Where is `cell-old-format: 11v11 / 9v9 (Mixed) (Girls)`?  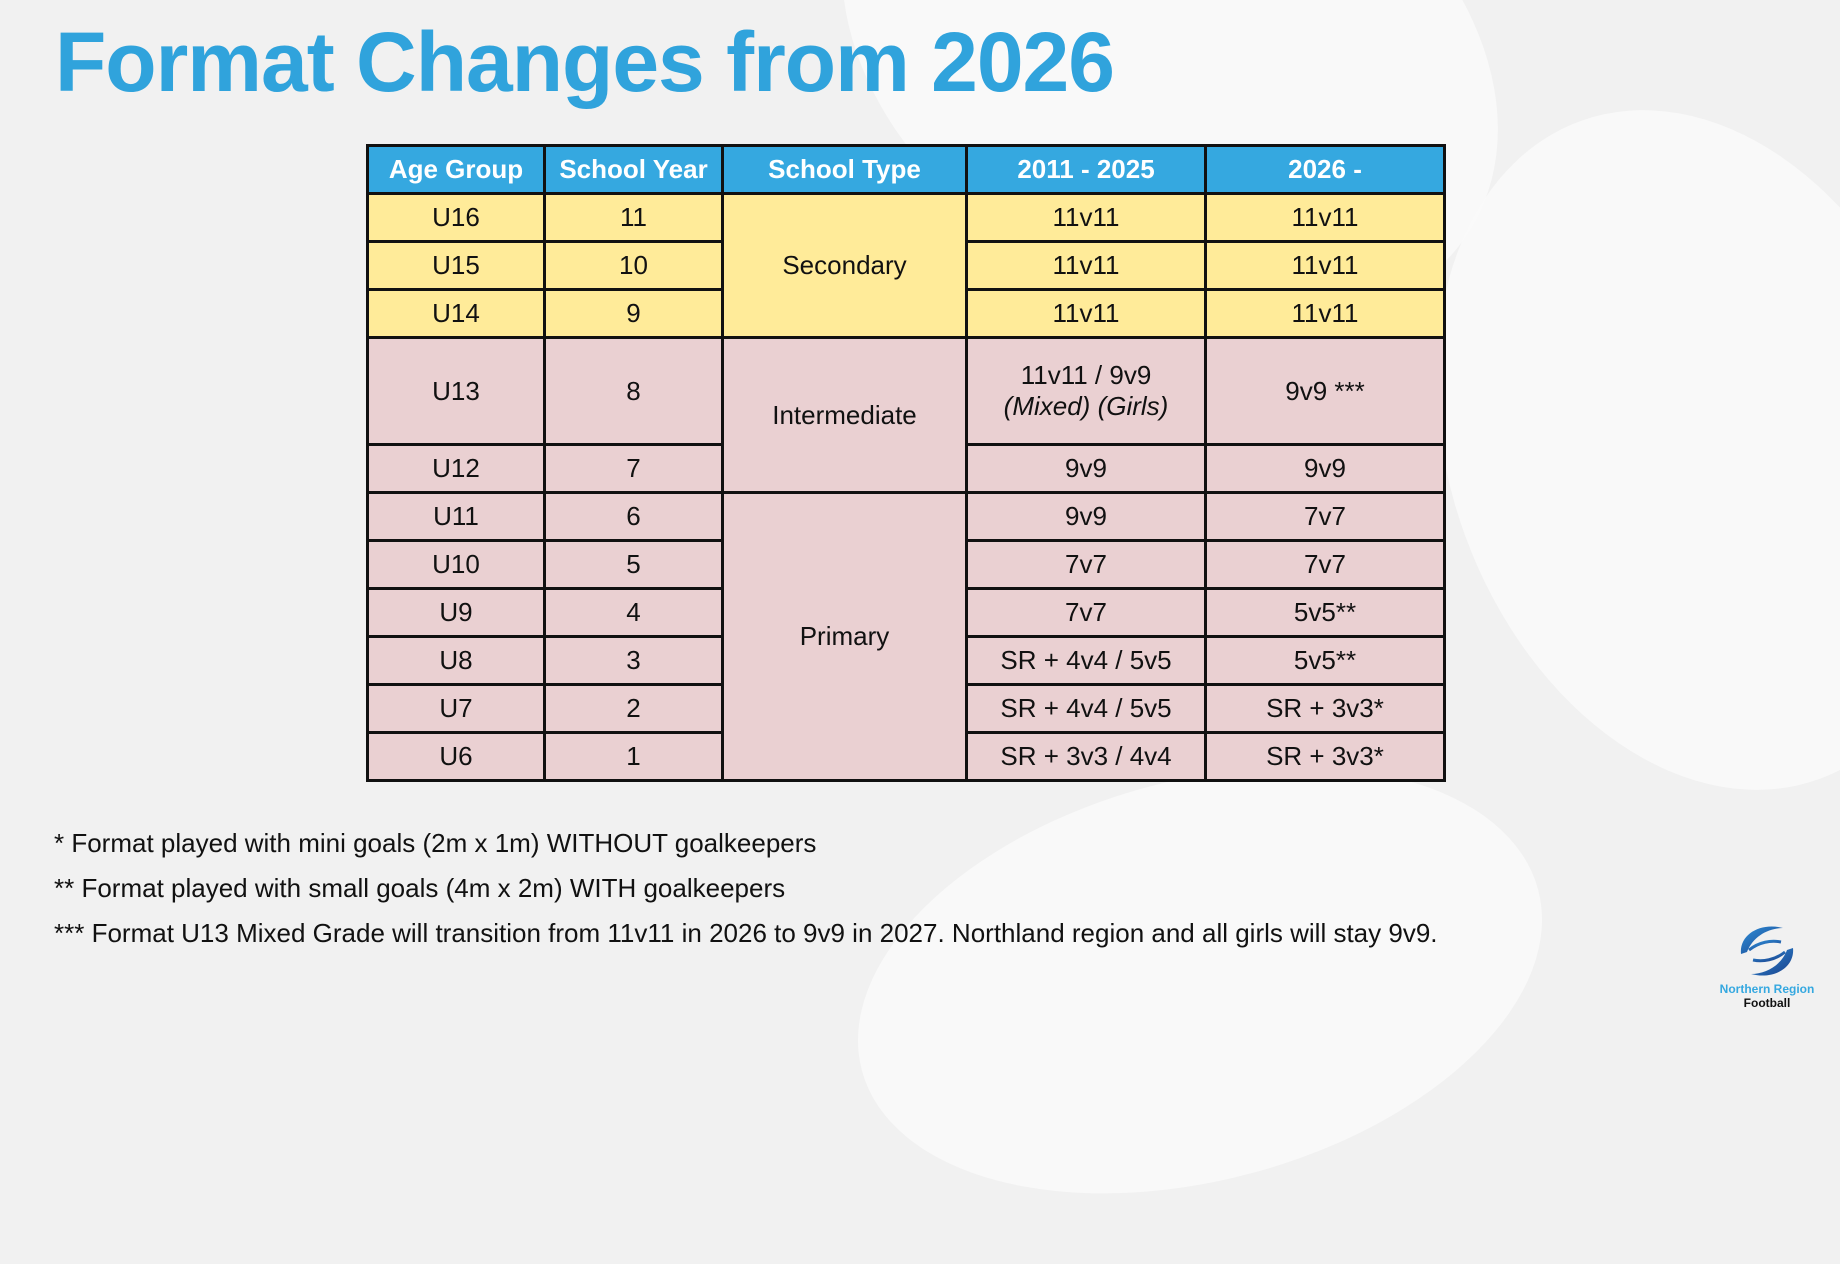
cell-old-format: 11v11 / 9v9 (Mixed) (Girls) is located at coordinates (1086, 391).